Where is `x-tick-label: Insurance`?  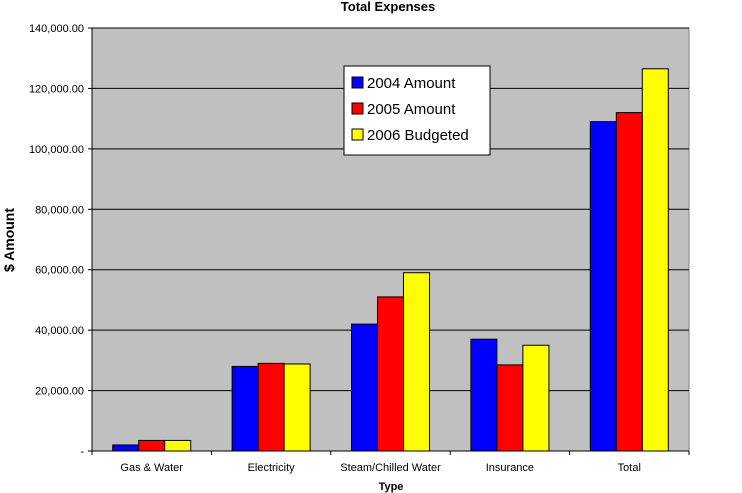 x-tick-label: Insurance is located at coordinates (510, 468).